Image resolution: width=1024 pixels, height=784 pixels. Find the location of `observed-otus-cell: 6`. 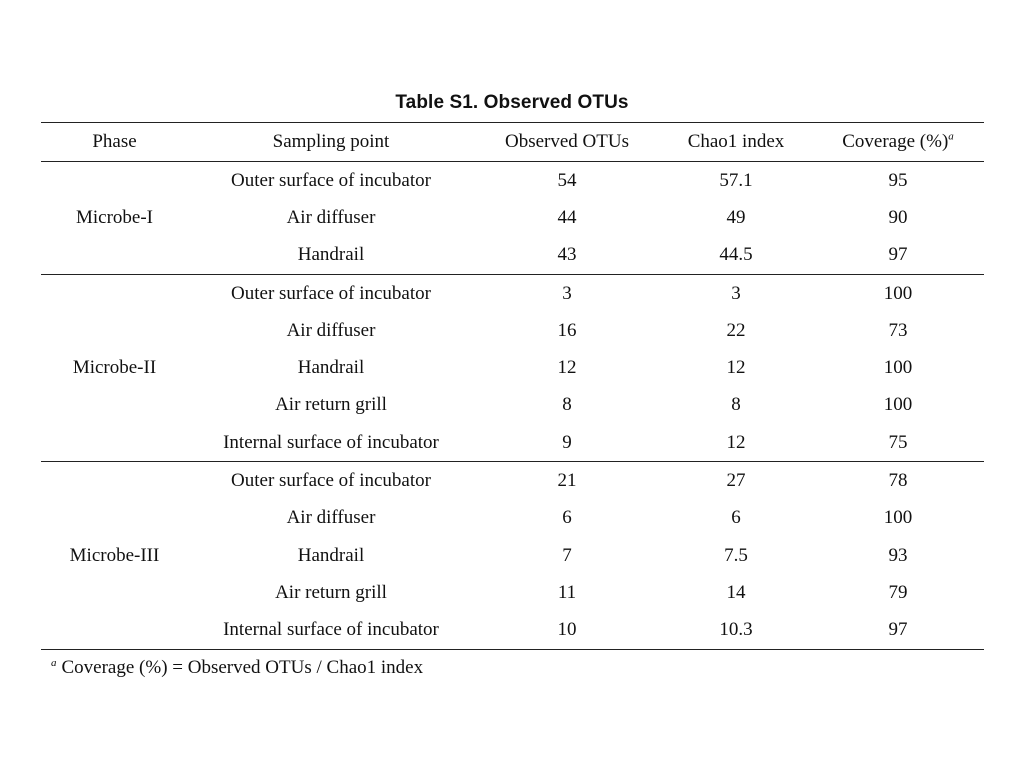

observed-otus-cell: 6 is located at coordinates (567, 518).